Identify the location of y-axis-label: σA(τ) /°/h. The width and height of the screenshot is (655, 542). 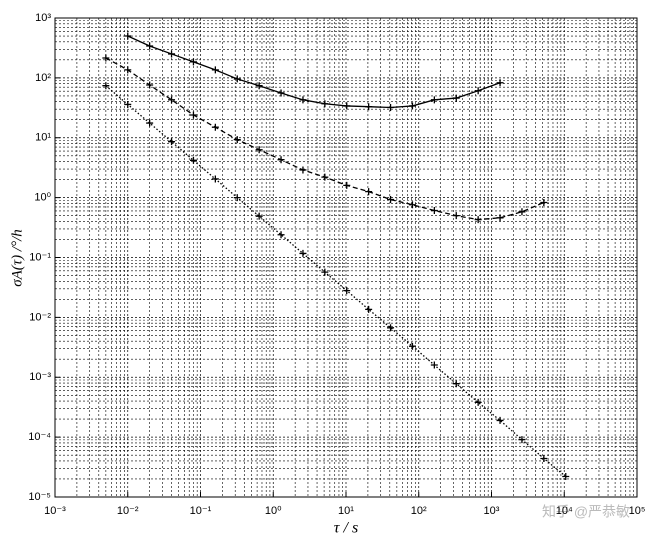
(17, 258).